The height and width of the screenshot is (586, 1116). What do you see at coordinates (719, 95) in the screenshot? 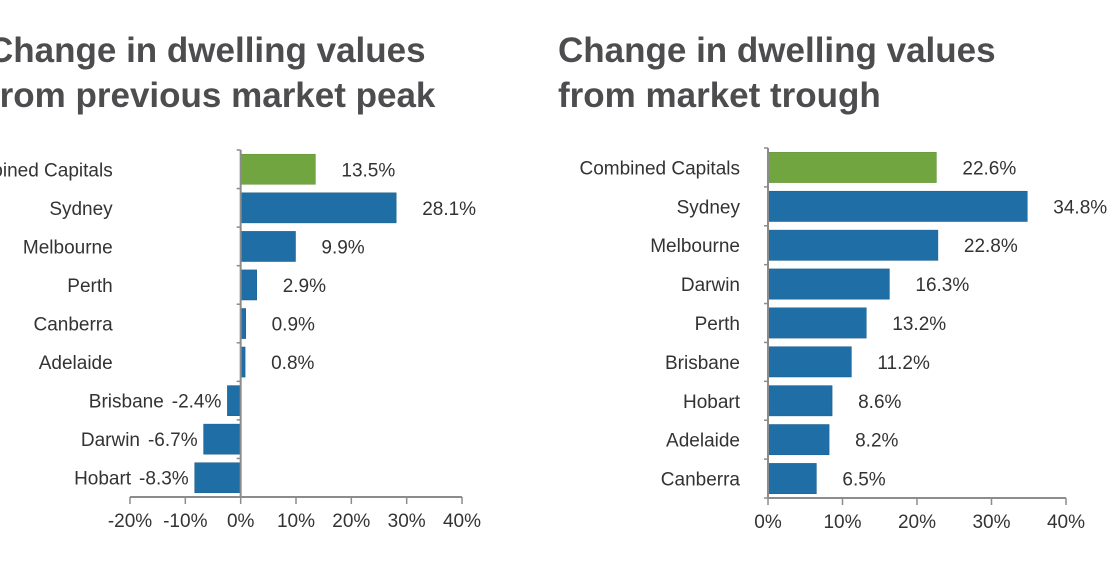
I see `chart-title-line-2: from market trough` at bounding box center [719, 95].